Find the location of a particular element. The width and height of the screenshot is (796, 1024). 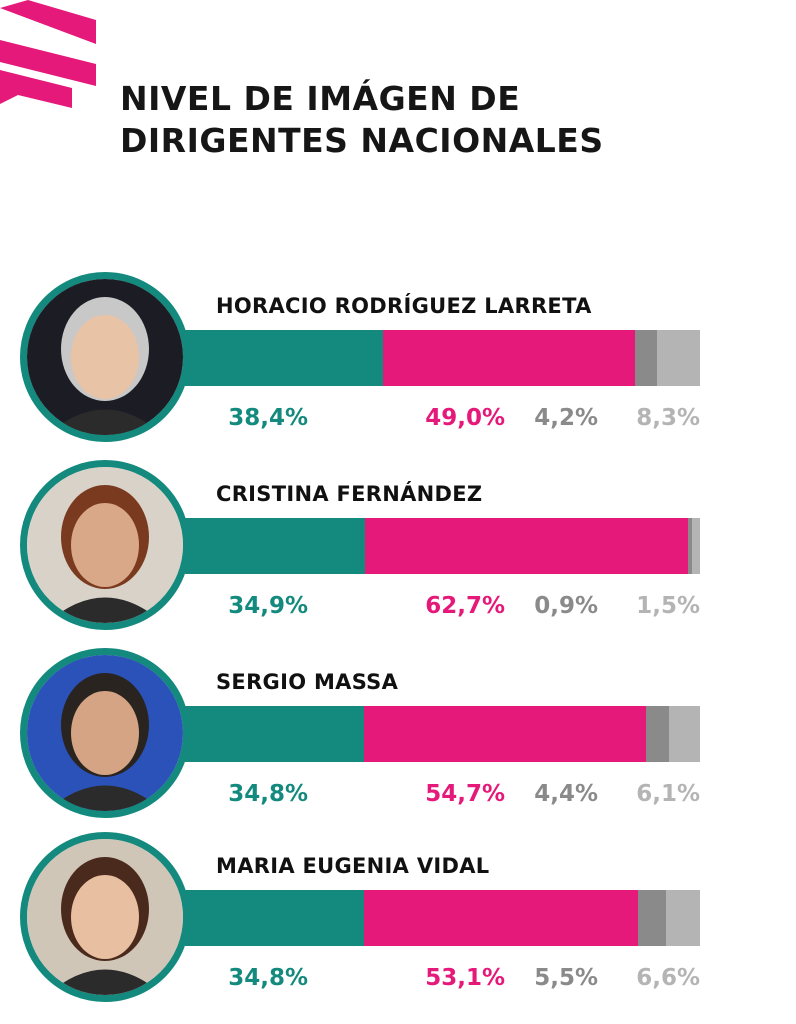

brand-logo-icon is located at coordinates (48, 54).